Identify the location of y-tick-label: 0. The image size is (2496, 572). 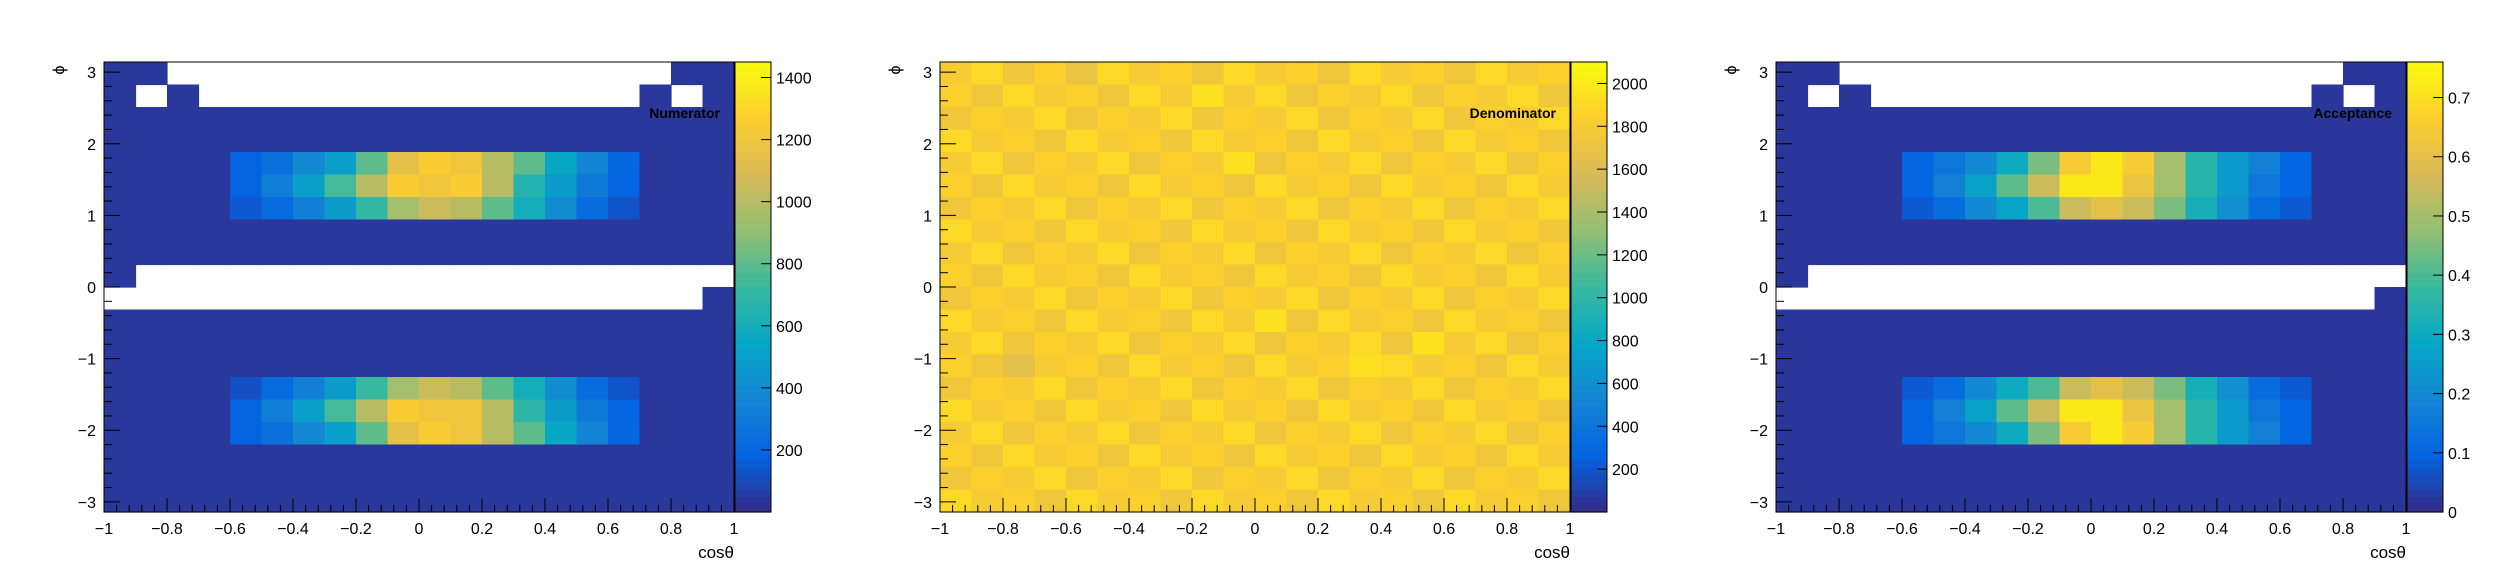
(927, 288).